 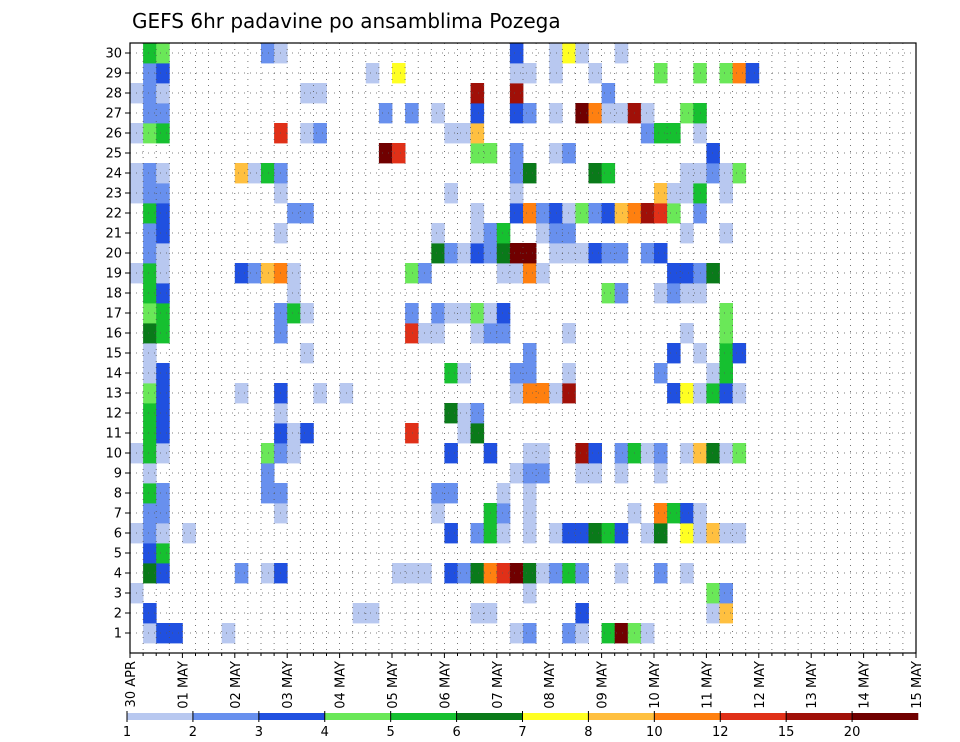 I want to click on chart-title: GEFS 6hr padavine po ansamblima Pozega, so click(x=346, y=21).